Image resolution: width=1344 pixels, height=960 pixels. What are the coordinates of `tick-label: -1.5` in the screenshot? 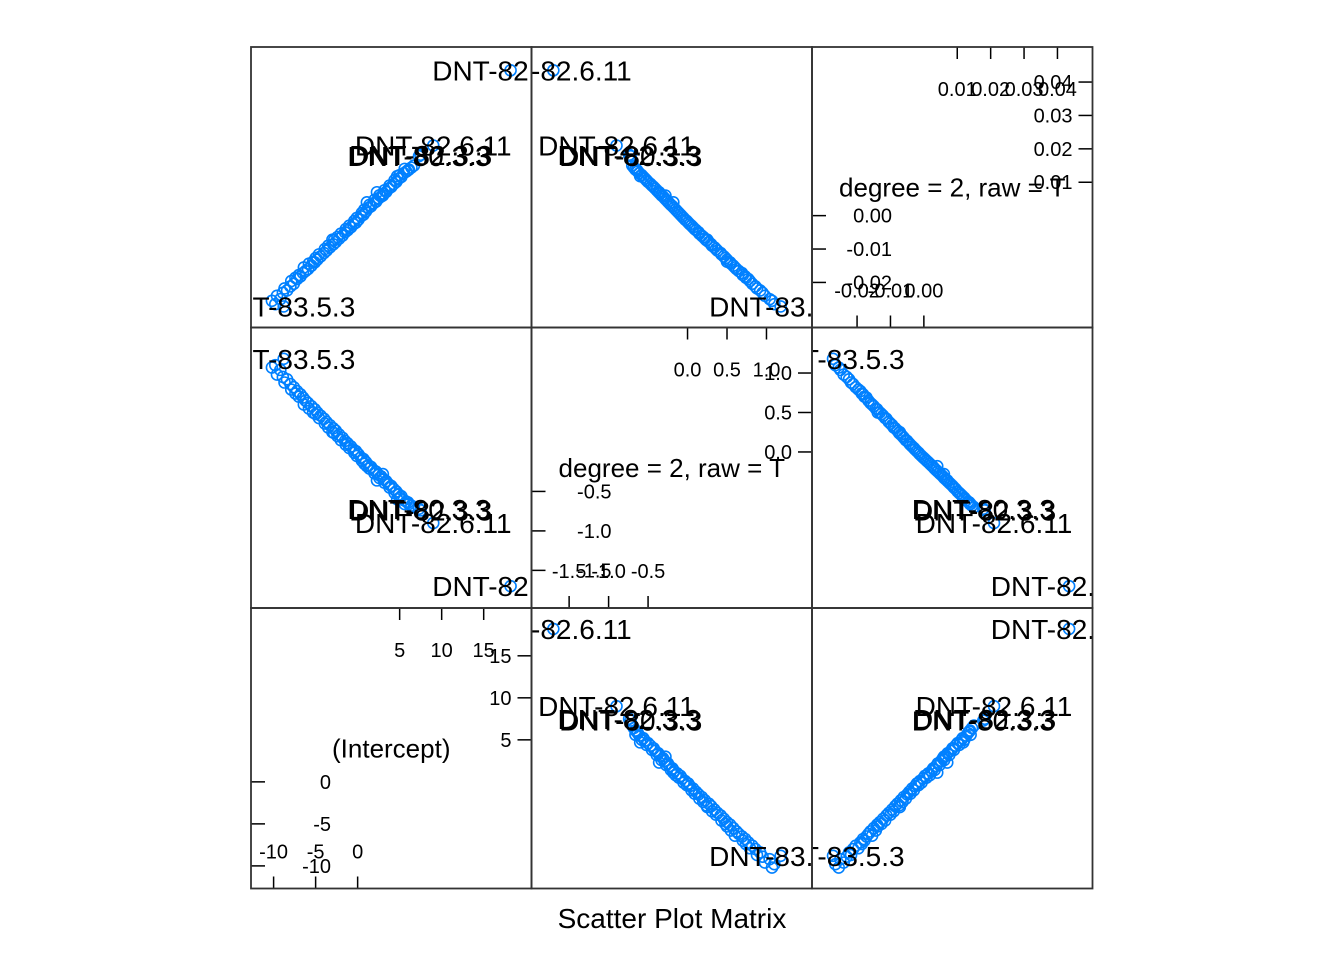 It's located at (569, 572).